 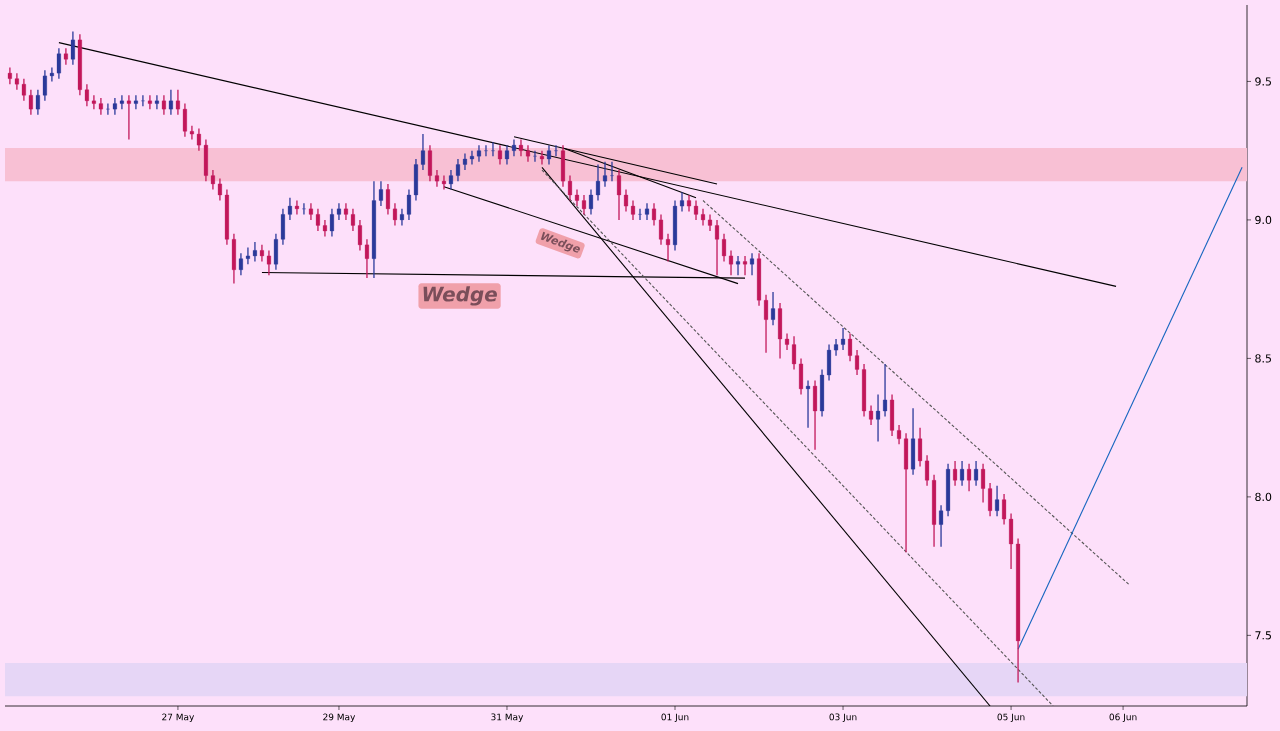 I want to click on x-tick-label: 03 Jun, so click(x=843, y=717).